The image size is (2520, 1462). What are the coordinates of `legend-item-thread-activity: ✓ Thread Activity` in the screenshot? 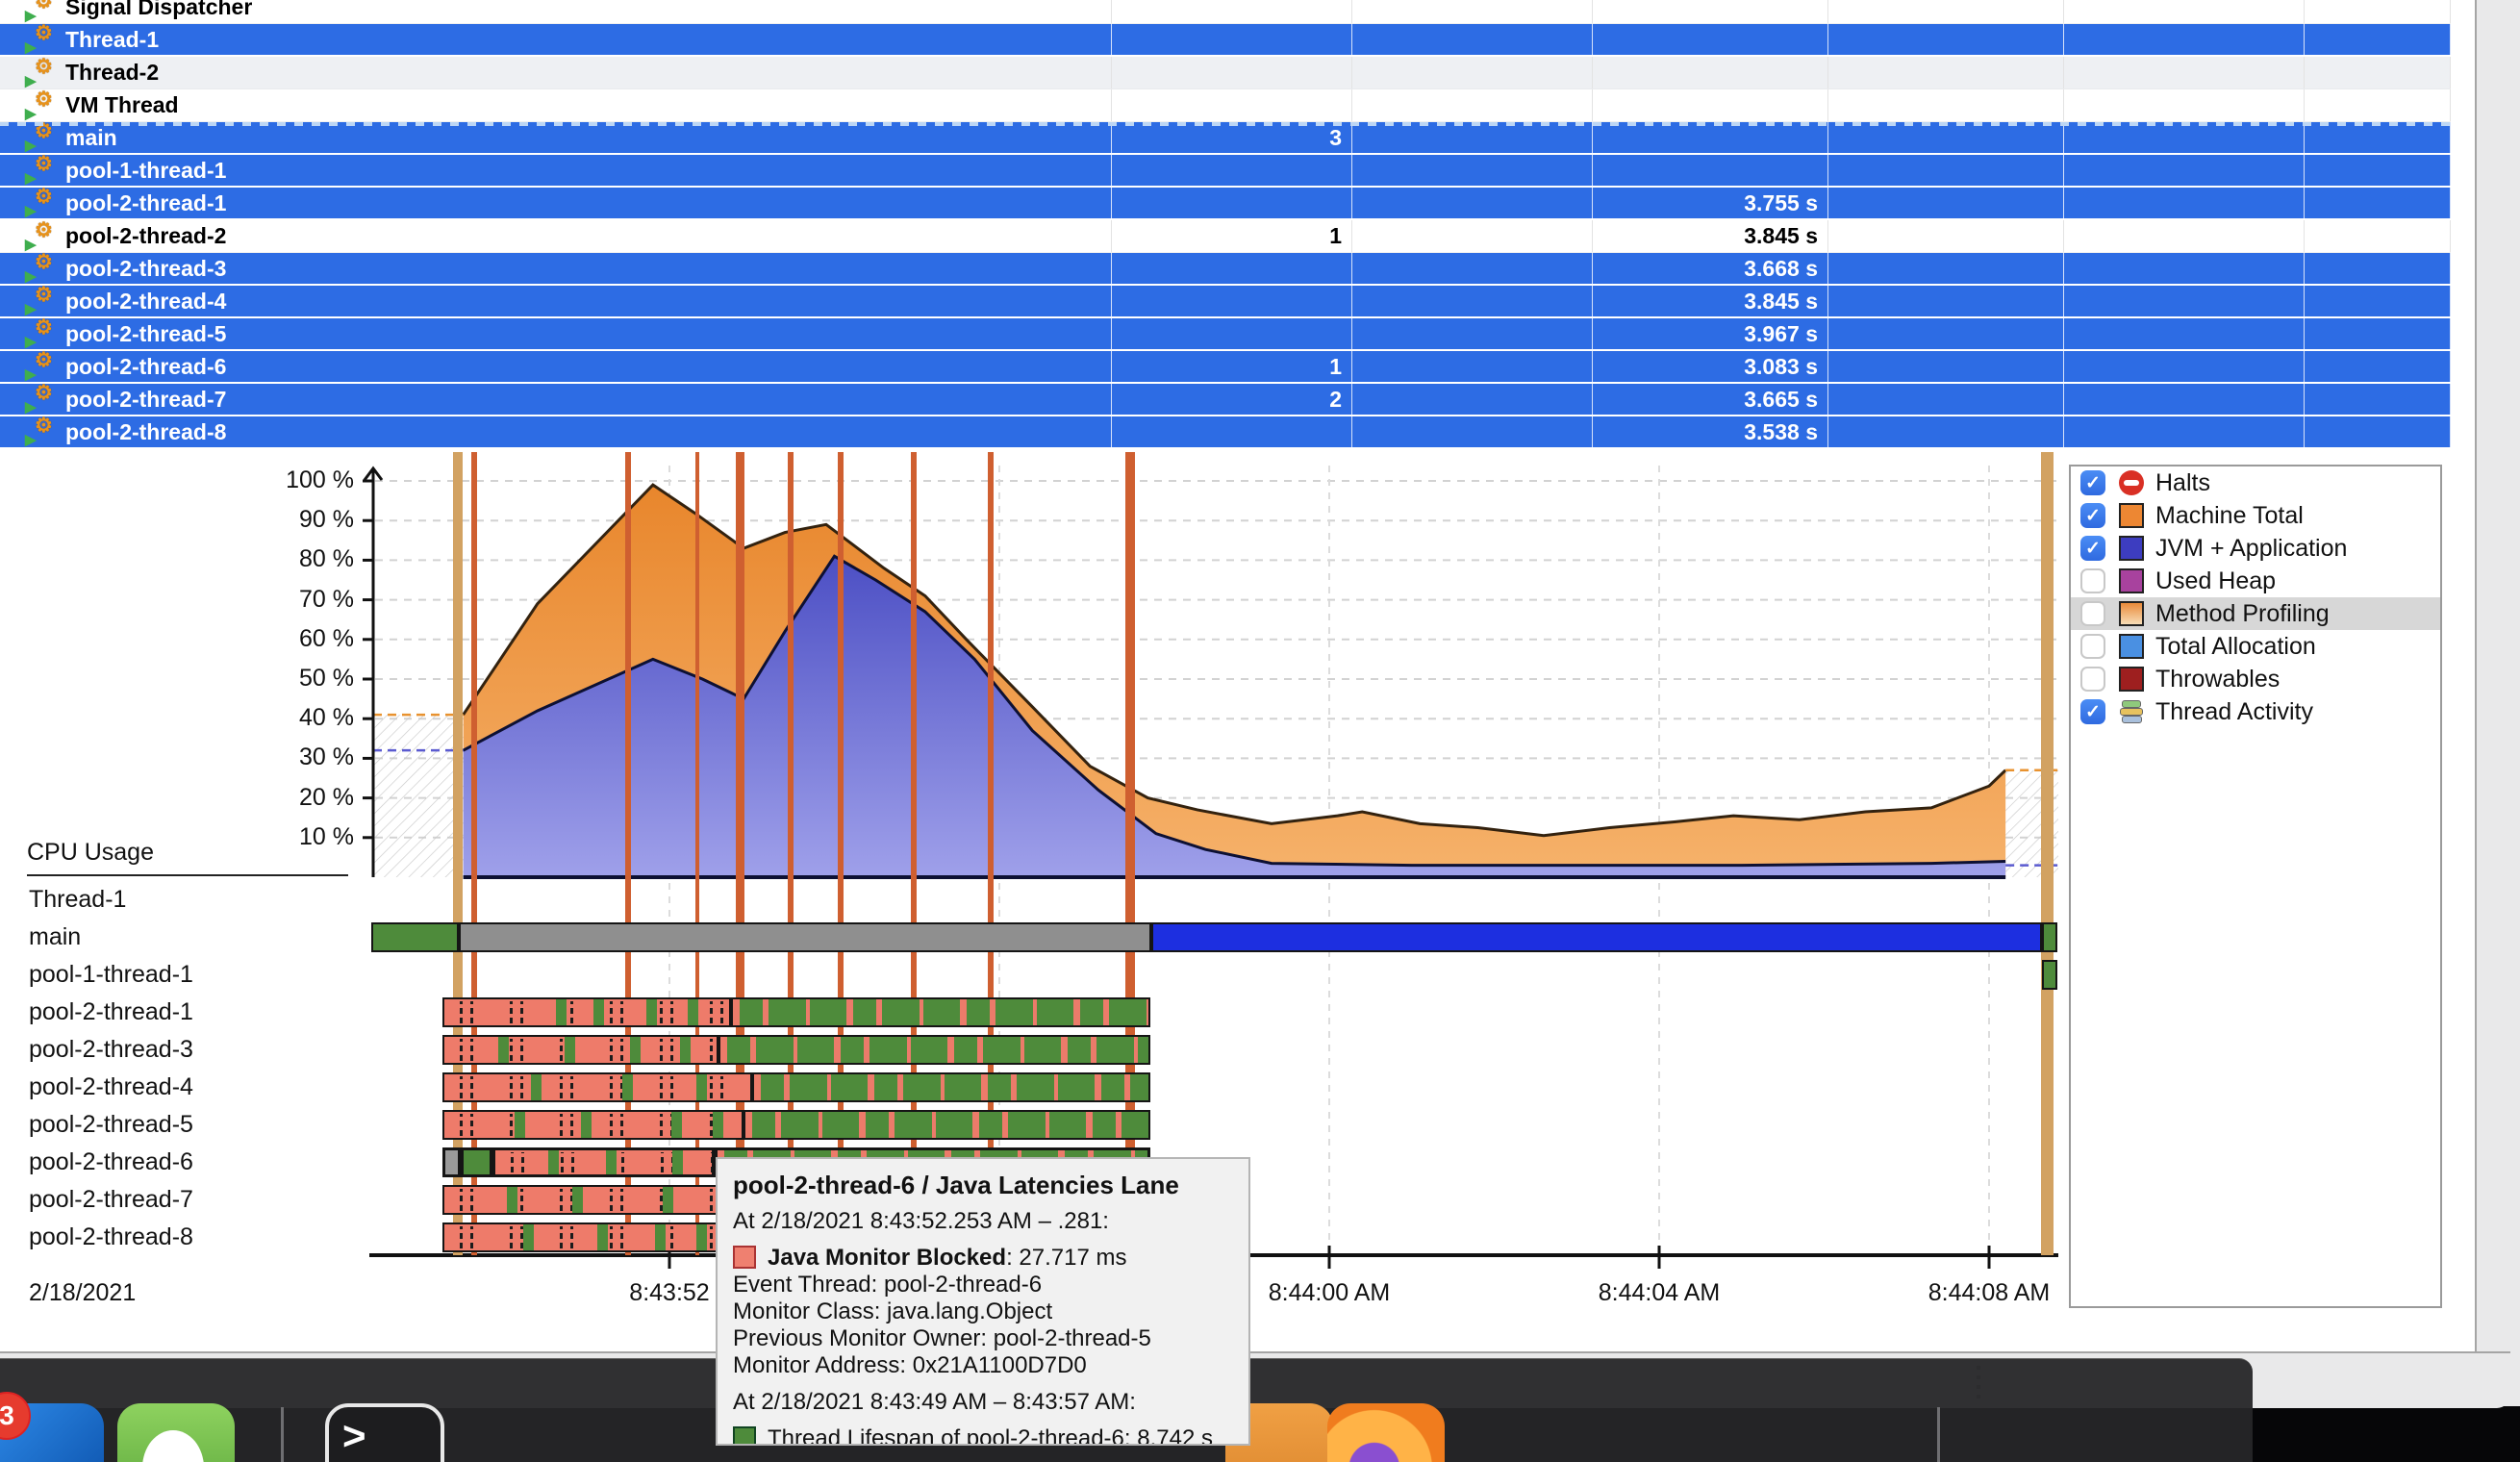 It's located at (2256, 712).